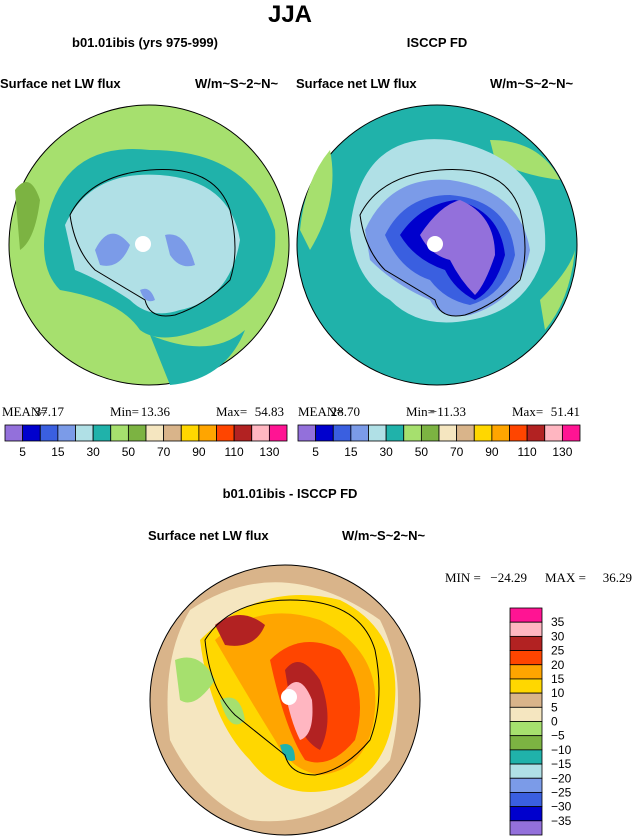  I want to click on colorbar-label: −5, so click(558, 736).